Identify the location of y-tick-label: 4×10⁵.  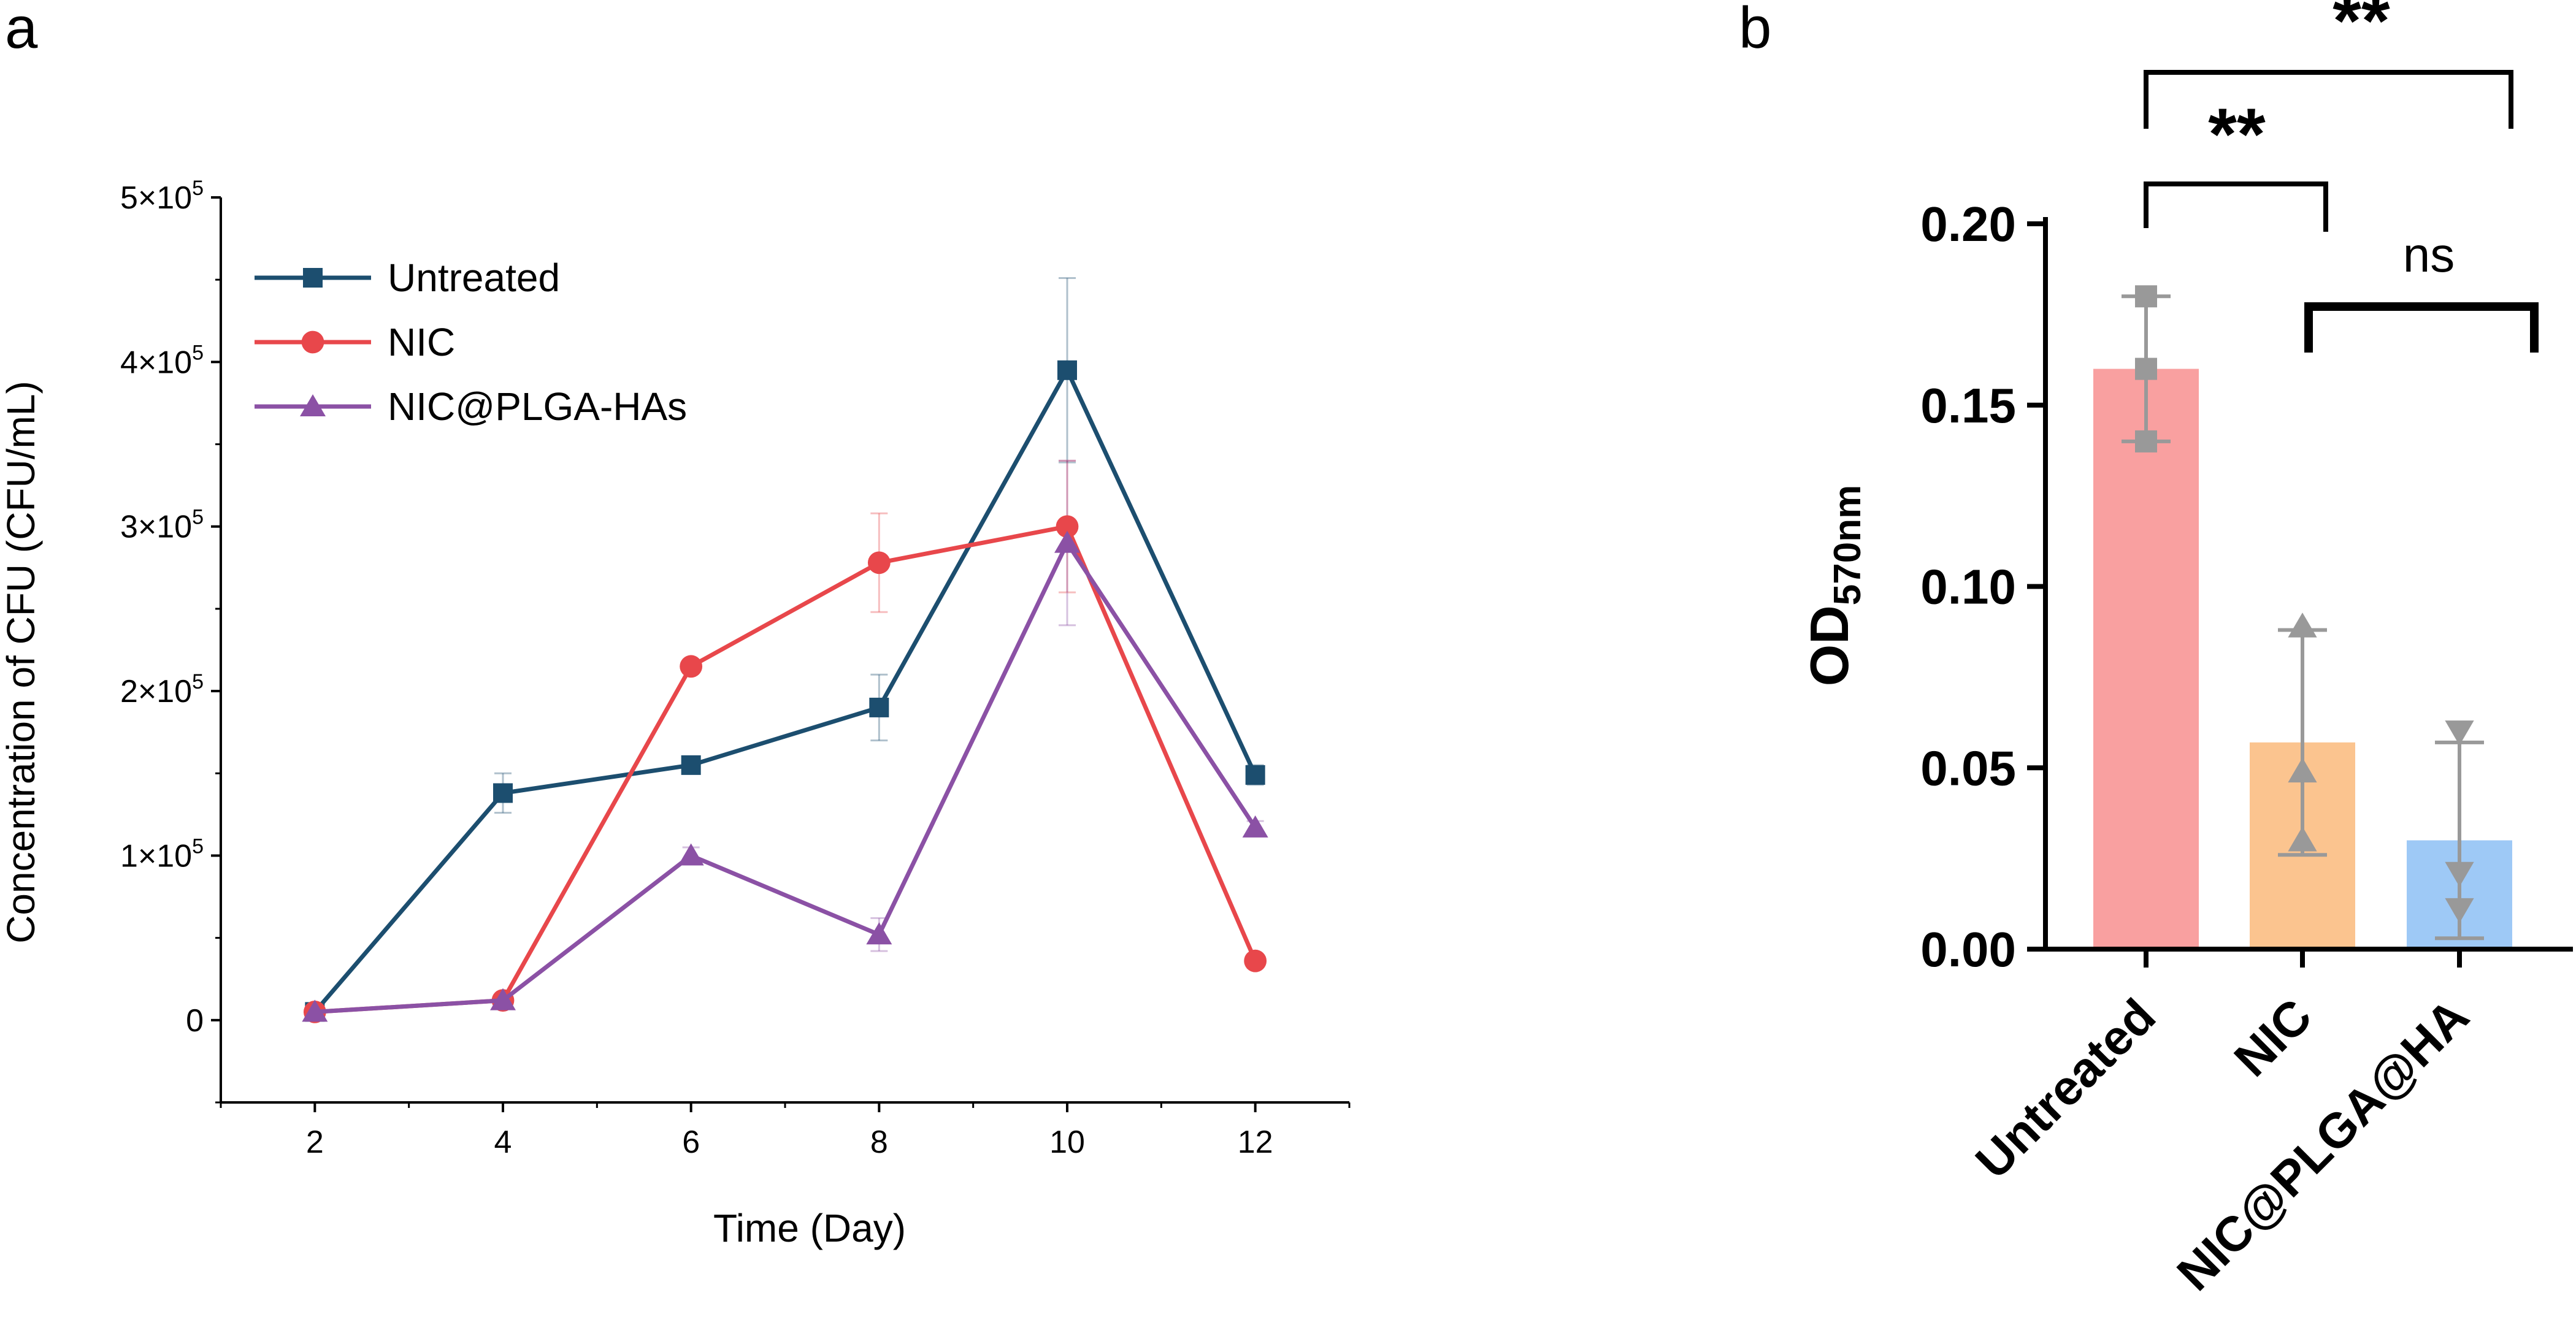
(162, 361).